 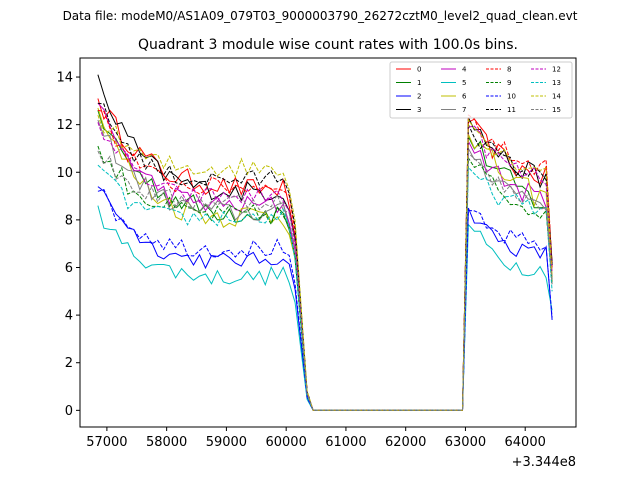 What do you see at coordinates (419, 110) in the screenshot?
I see `legend-label-3: 3` at bounding box center [419, 110].